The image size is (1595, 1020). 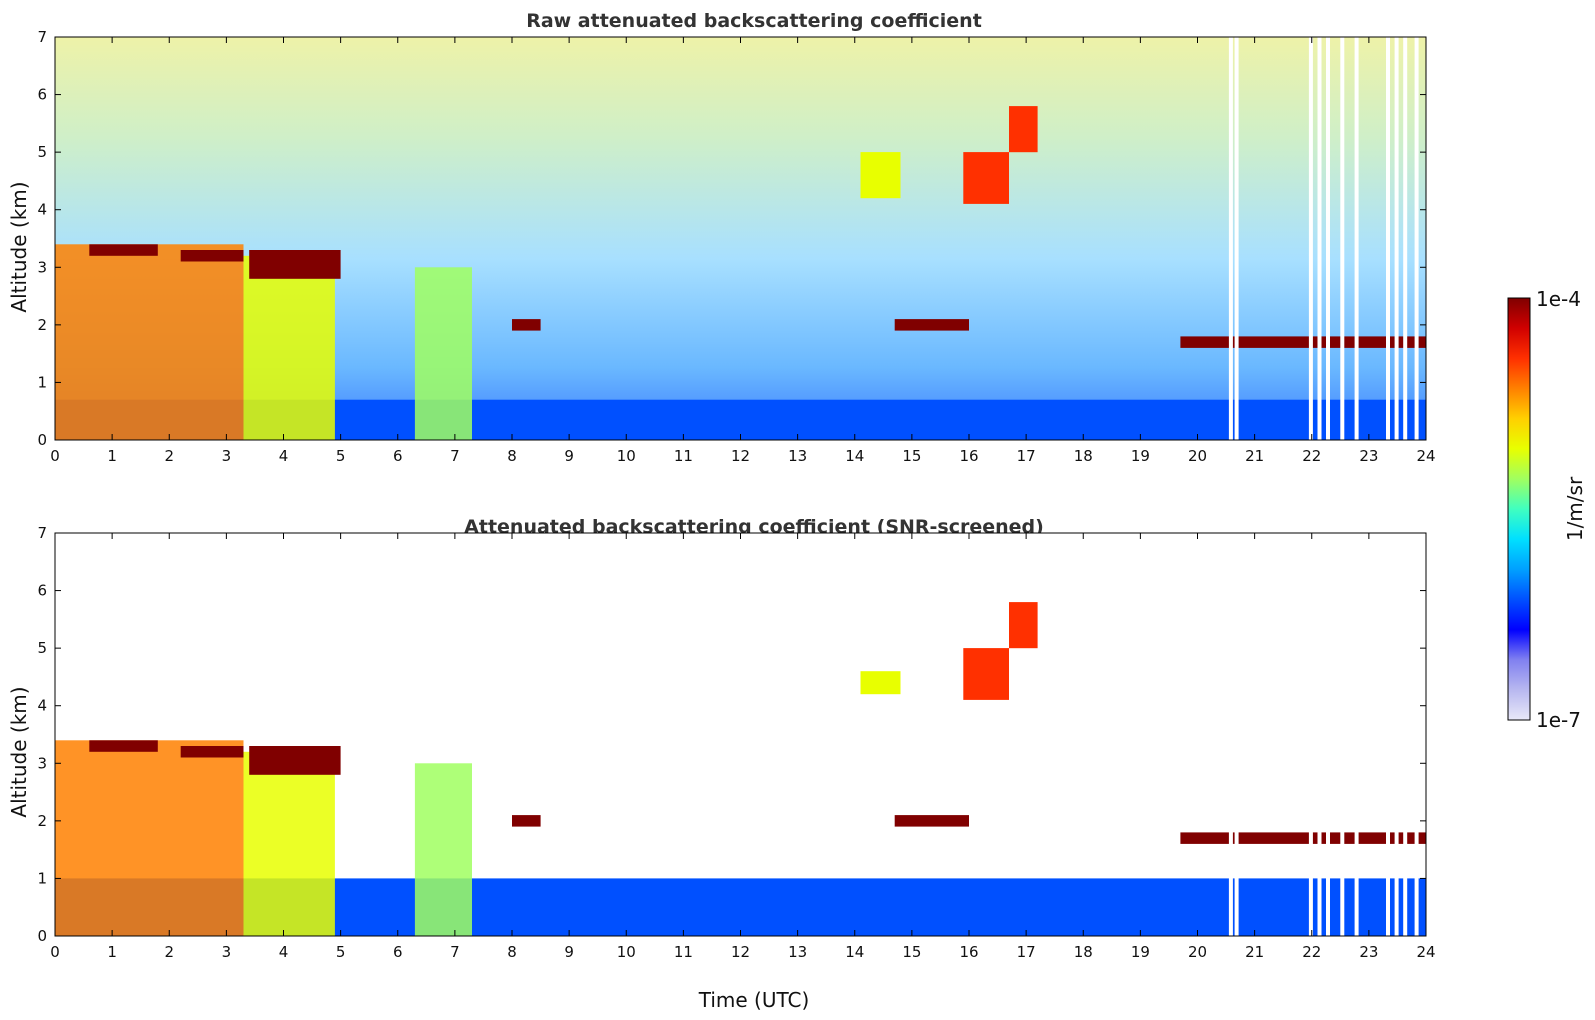 I want to click on colorbar-min-label: 1e-7, so click(x=1558, y=720).